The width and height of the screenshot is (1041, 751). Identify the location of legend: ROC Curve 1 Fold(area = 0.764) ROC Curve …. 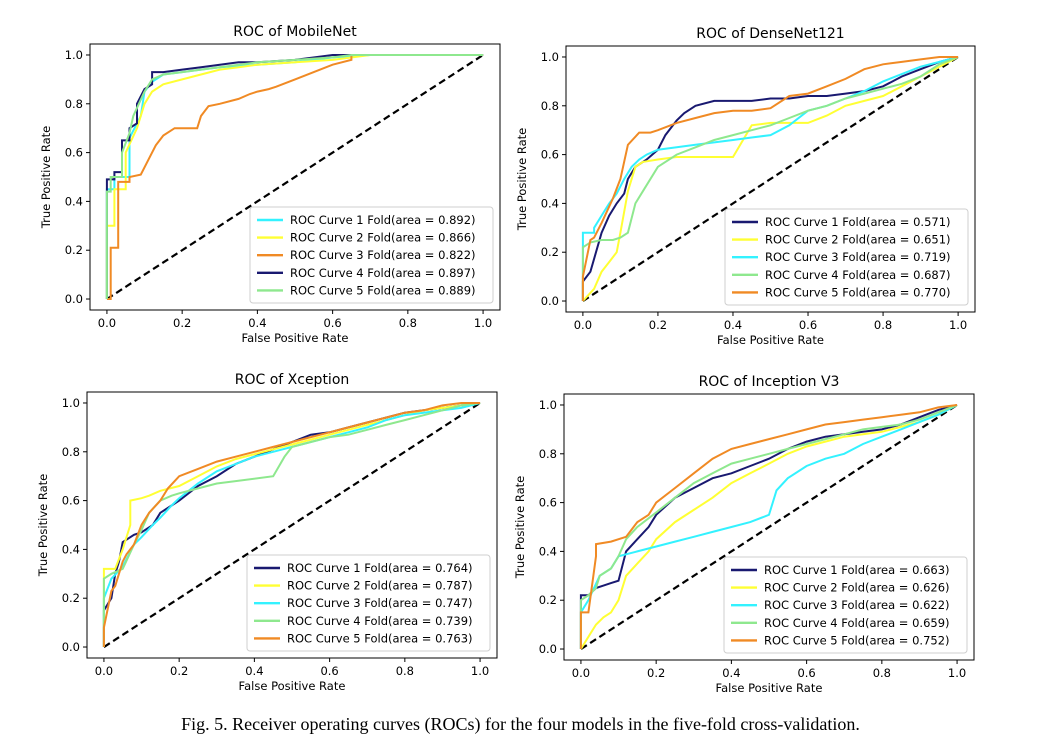
(368, 603).